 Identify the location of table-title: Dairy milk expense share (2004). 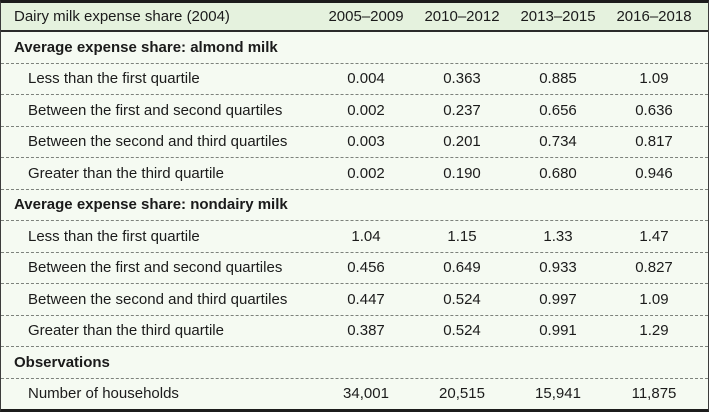
(122, 16).